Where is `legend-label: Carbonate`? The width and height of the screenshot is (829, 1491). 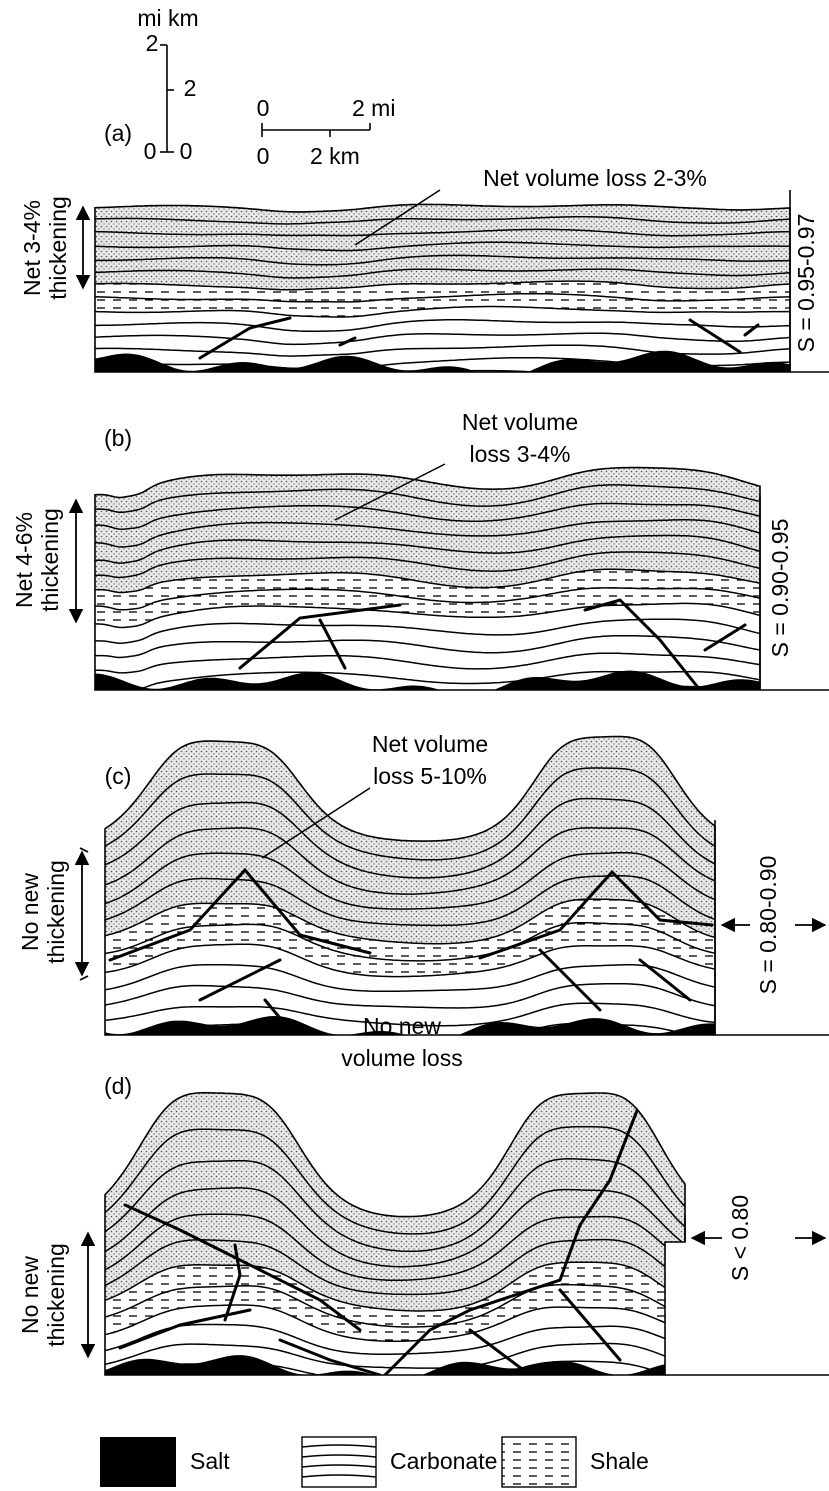
legend-label: Carbonate is located at coordinates (443, 1461).